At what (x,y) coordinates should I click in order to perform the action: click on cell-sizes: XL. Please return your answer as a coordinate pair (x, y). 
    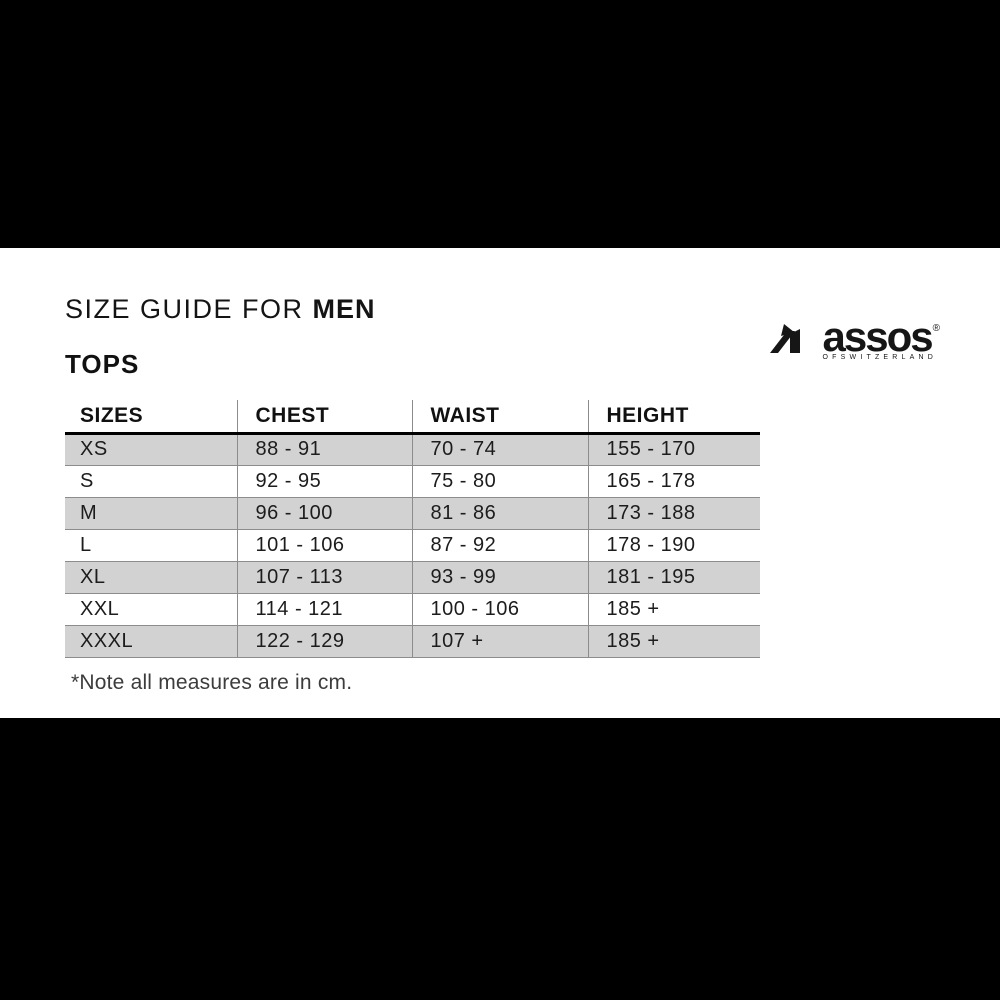
    Looking at the image, I should click on (151, 577).